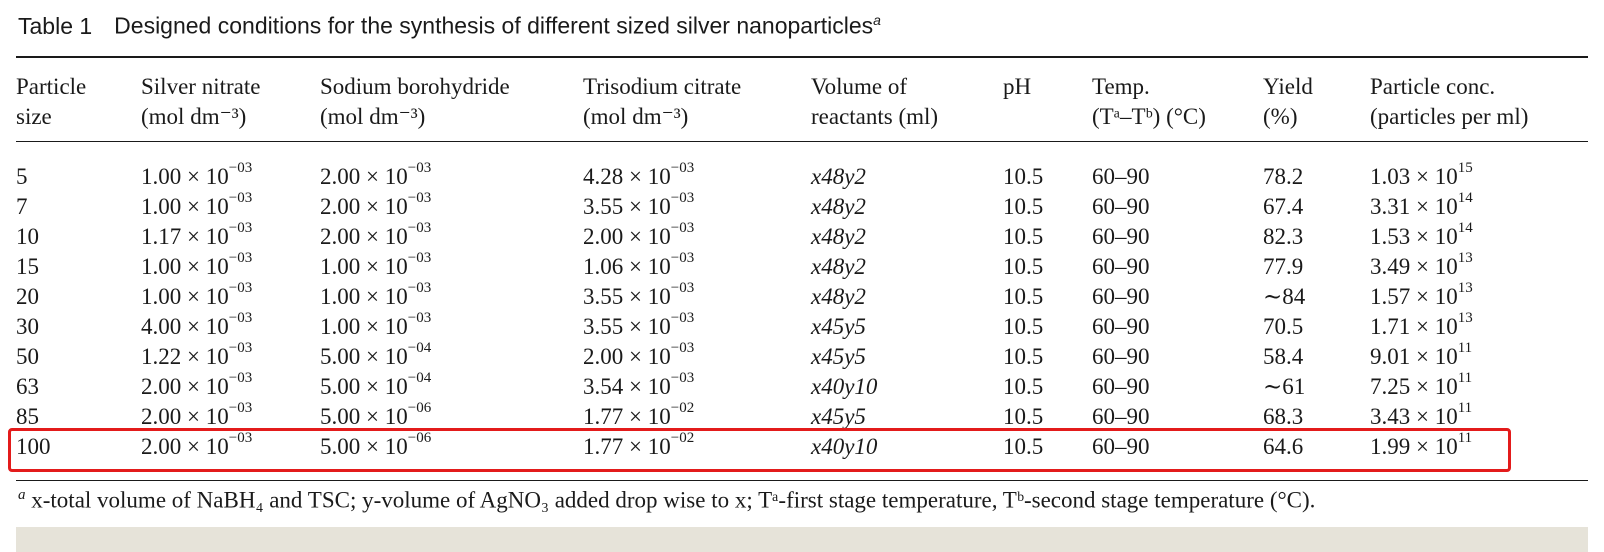 The width and height of the screenshot is (1604, 552). Describe the element at coordinates (185, 326) in the screenshot. I see `cell-silver-nitrate-mantissa: 4.00 × 10` at that location.